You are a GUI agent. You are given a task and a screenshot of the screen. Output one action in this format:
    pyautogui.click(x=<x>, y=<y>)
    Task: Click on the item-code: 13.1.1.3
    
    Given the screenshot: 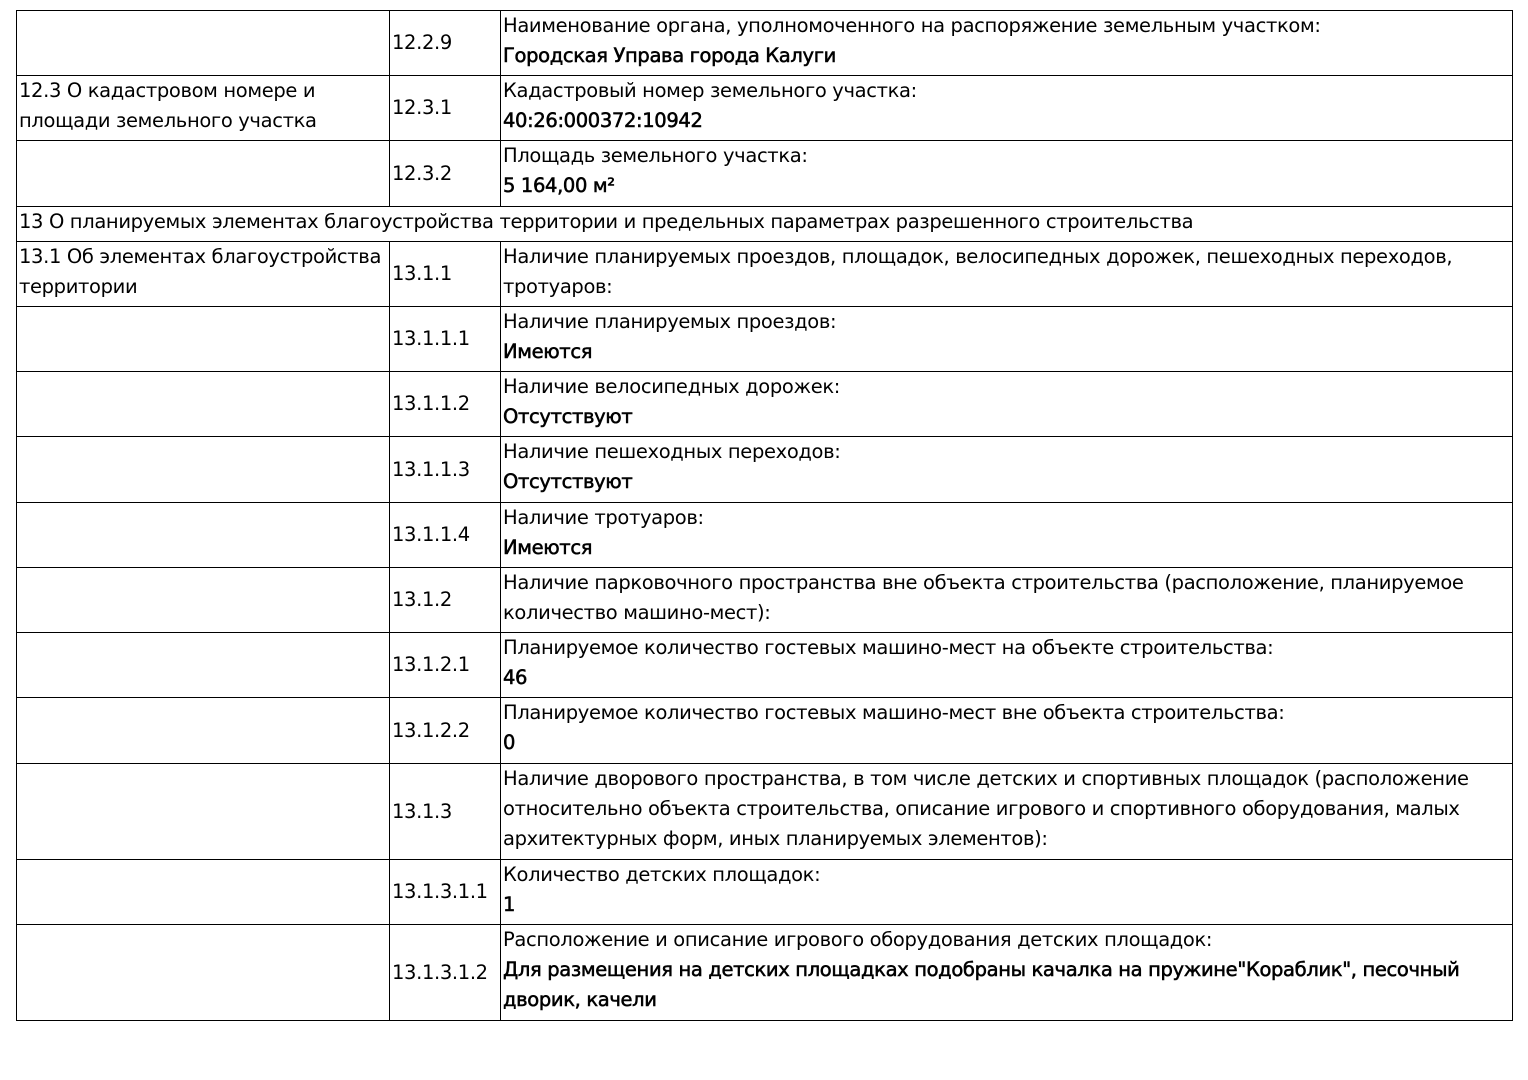 What is the action you would take?
    pyautogui.click(x=445, y=469)
    